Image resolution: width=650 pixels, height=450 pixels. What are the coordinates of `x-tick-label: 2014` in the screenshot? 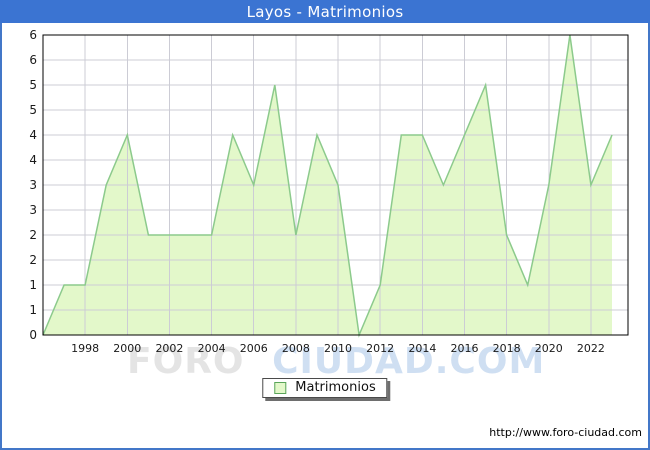 It's located at (422, 348).